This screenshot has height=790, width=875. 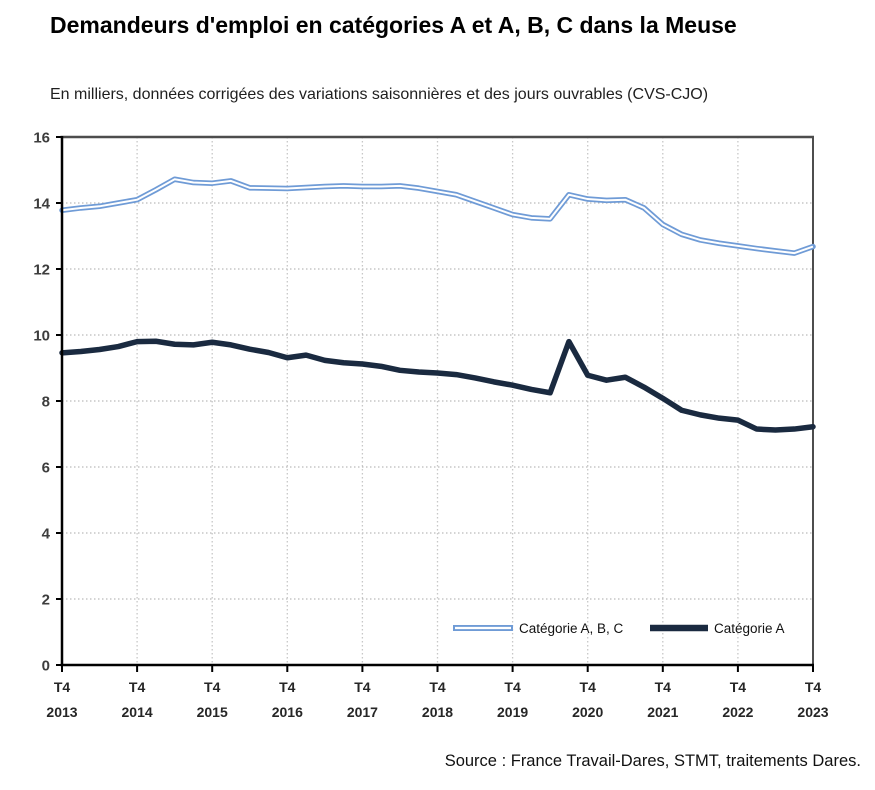 I want to click on y-tick-label: 16, so click(x=41, y=138).